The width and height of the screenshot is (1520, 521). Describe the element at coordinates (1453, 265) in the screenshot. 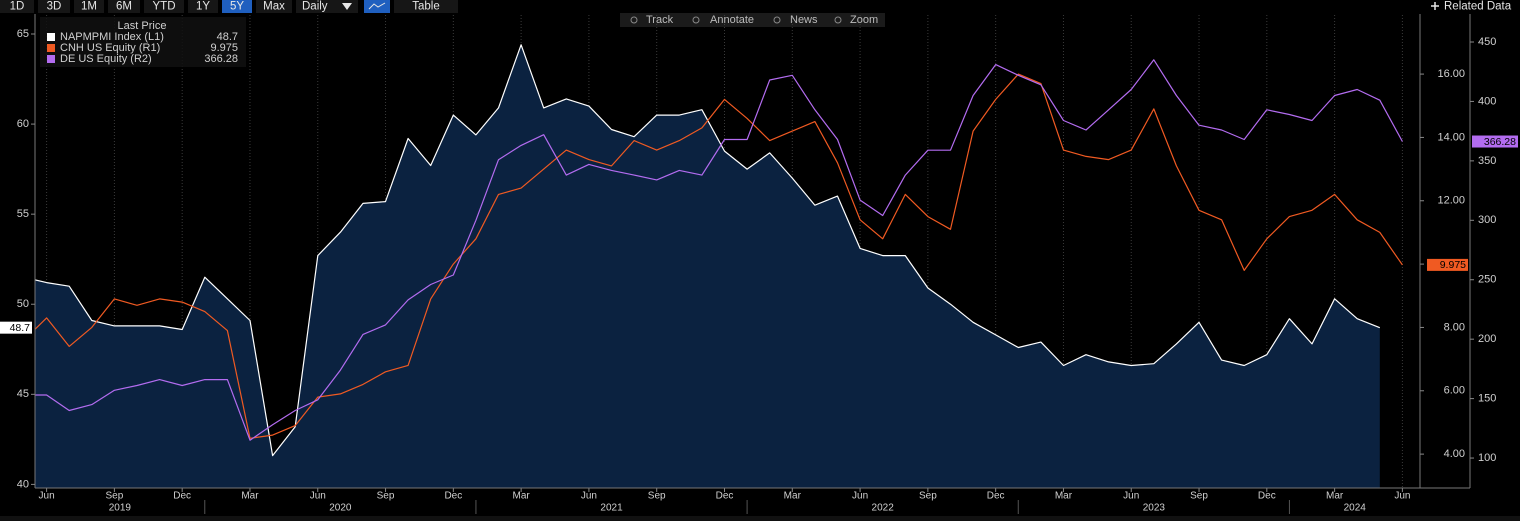

I see `last-value-label: 9.975` at that location.